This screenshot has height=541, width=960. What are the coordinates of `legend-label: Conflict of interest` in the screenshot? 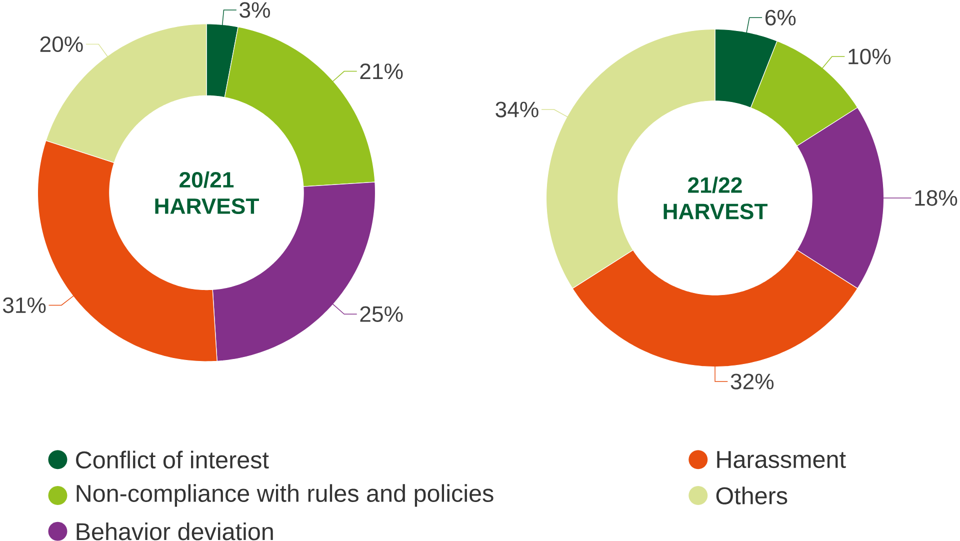 It's located at (172, 459).